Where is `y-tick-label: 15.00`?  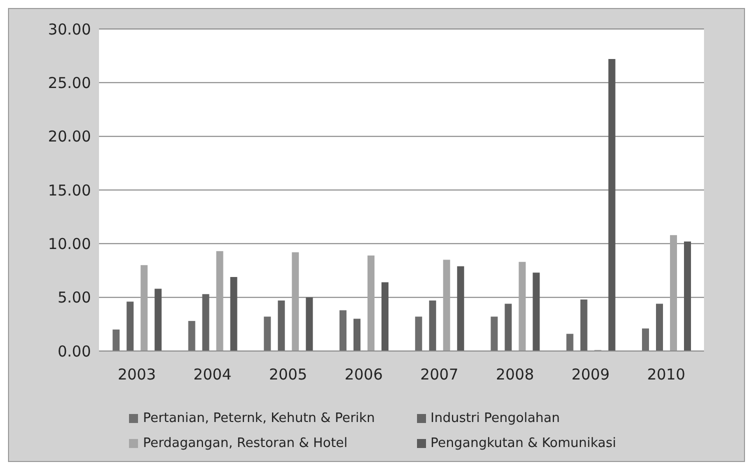
y-tick-label: 15.00 is located at coordinates (69, 190).